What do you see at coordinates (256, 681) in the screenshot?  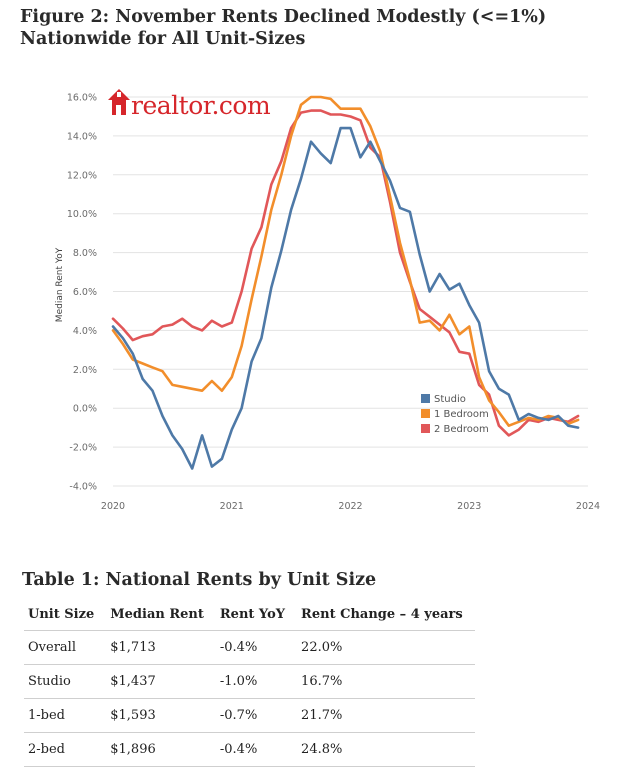 I see `cell-rent-yoy: -1.0%` at bounding box center [256, 681].